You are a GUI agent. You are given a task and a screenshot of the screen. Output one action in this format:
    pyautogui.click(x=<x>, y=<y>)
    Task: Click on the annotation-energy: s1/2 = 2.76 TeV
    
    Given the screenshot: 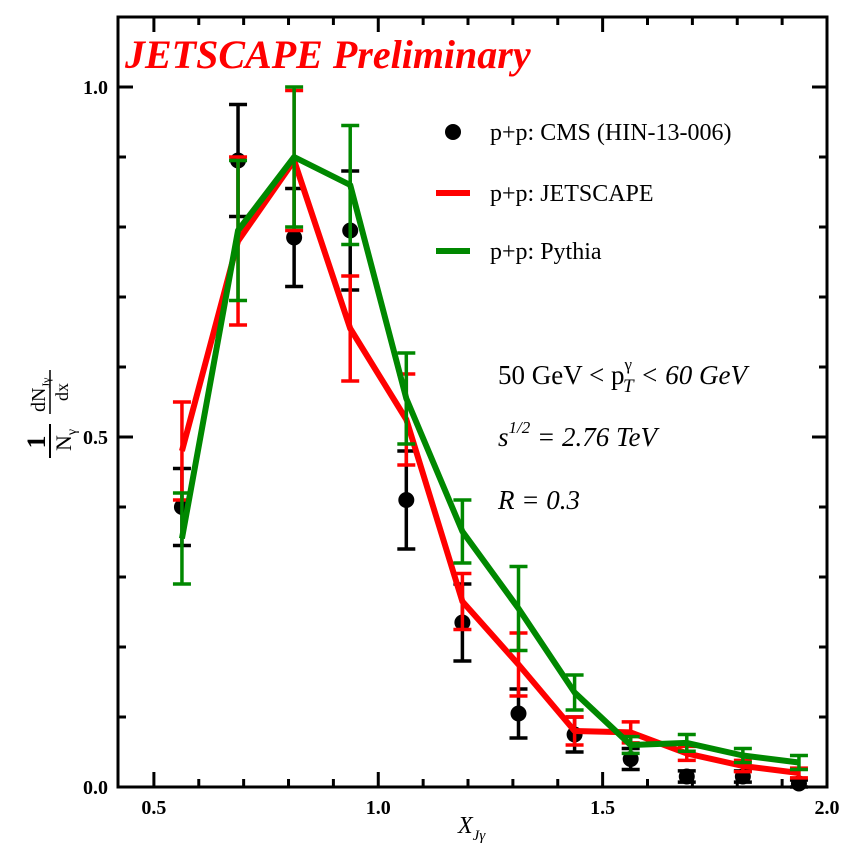 What is the action you would take?
    pyautogui.click(x=579, y=435)
    